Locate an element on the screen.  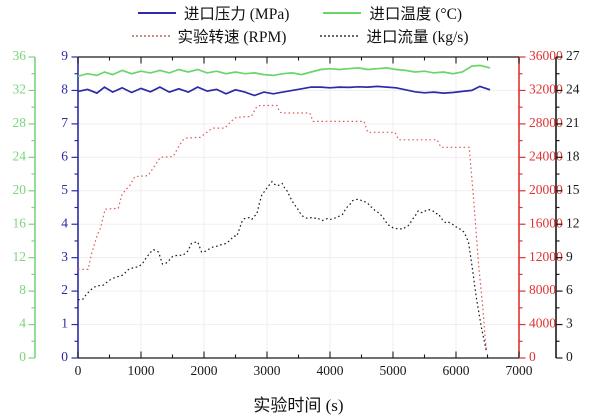
legend-label-rpm: 实验转速 (RPM) is located at coordinates (232, 37).